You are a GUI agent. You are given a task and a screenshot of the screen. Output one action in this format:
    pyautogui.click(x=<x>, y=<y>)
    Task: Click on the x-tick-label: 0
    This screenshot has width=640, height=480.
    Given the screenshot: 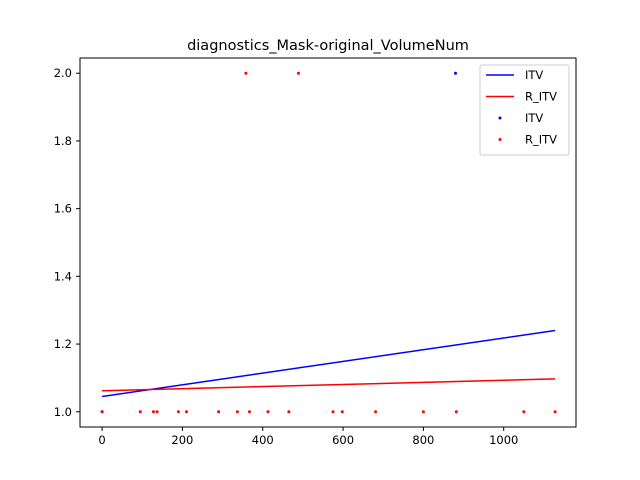 What is the action you would take?
    pyautogui.click(x=101, y=440)
    